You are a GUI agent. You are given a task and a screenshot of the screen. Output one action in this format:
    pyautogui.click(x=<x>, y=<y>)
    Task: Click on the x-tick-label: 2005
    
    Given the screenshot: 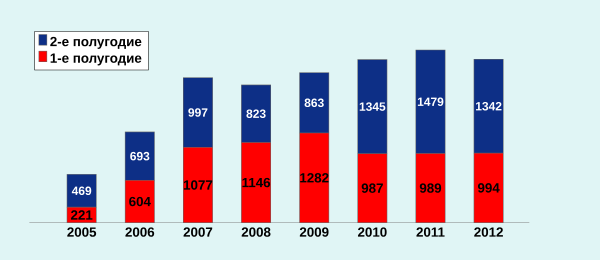 What is the action you would take?
    pyautogui.click(x=81, y=232)
    